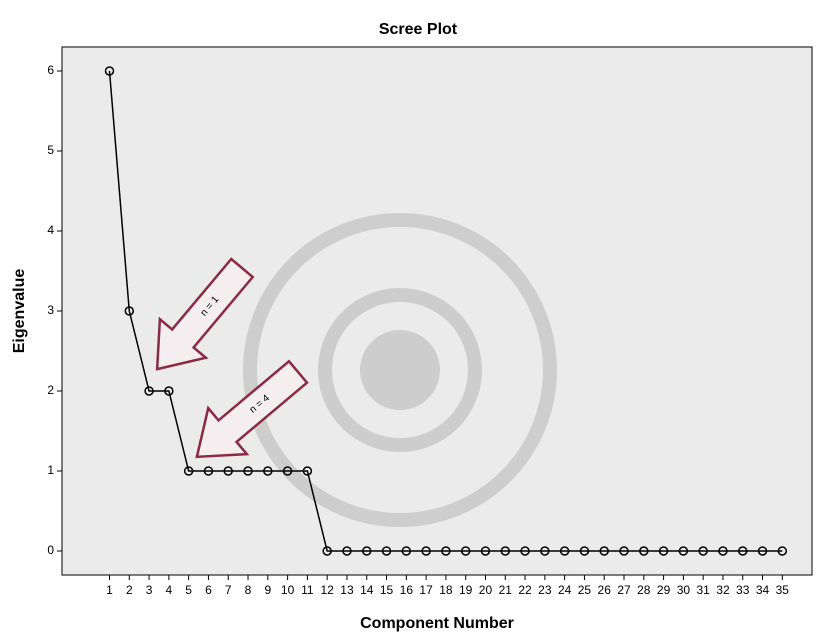  Describe the element at coordinates (307, 590) in the screenshot. I see `x-tick-label: 11` at that location.